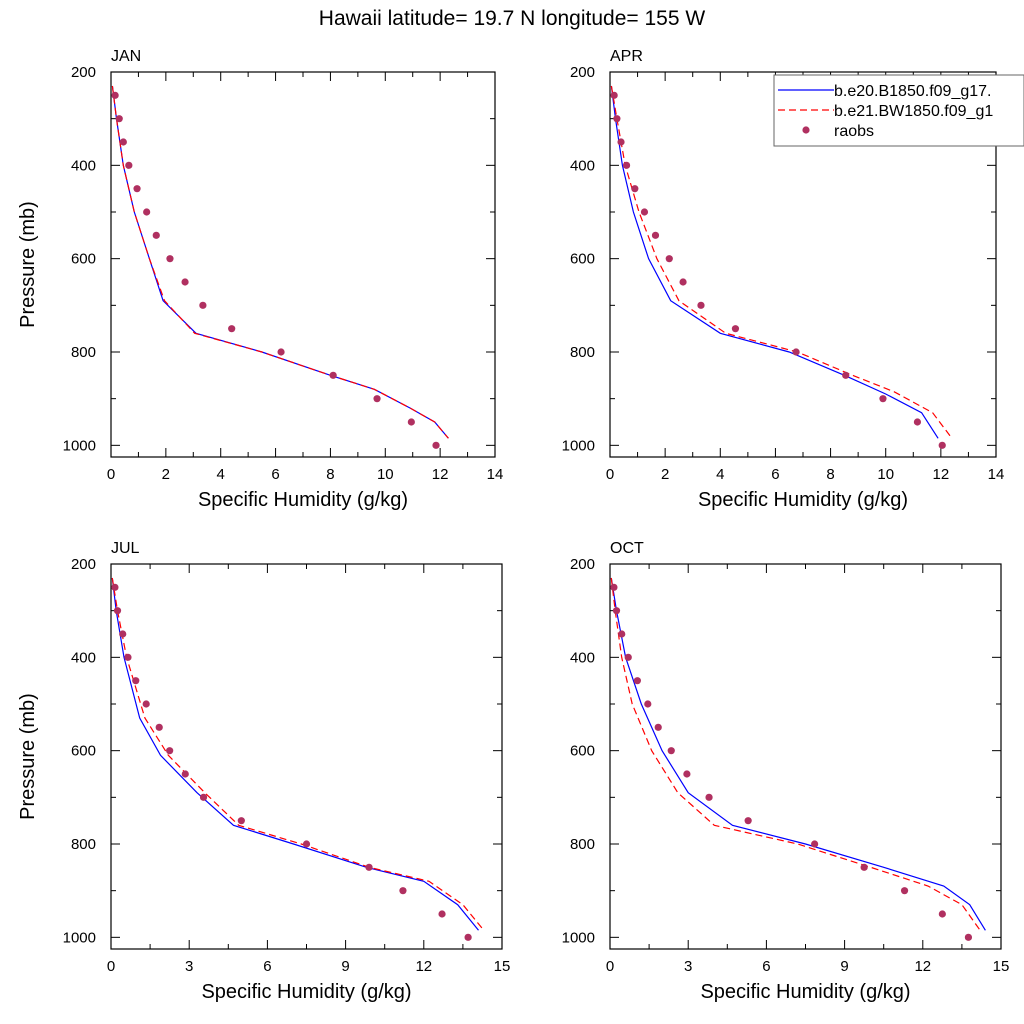 This screenshot has height=1024, width=1024. What do you see at coordinates (385, 474) in the screenshot?
I see `x-tick-label: 10` at bounding box center [385, 474].